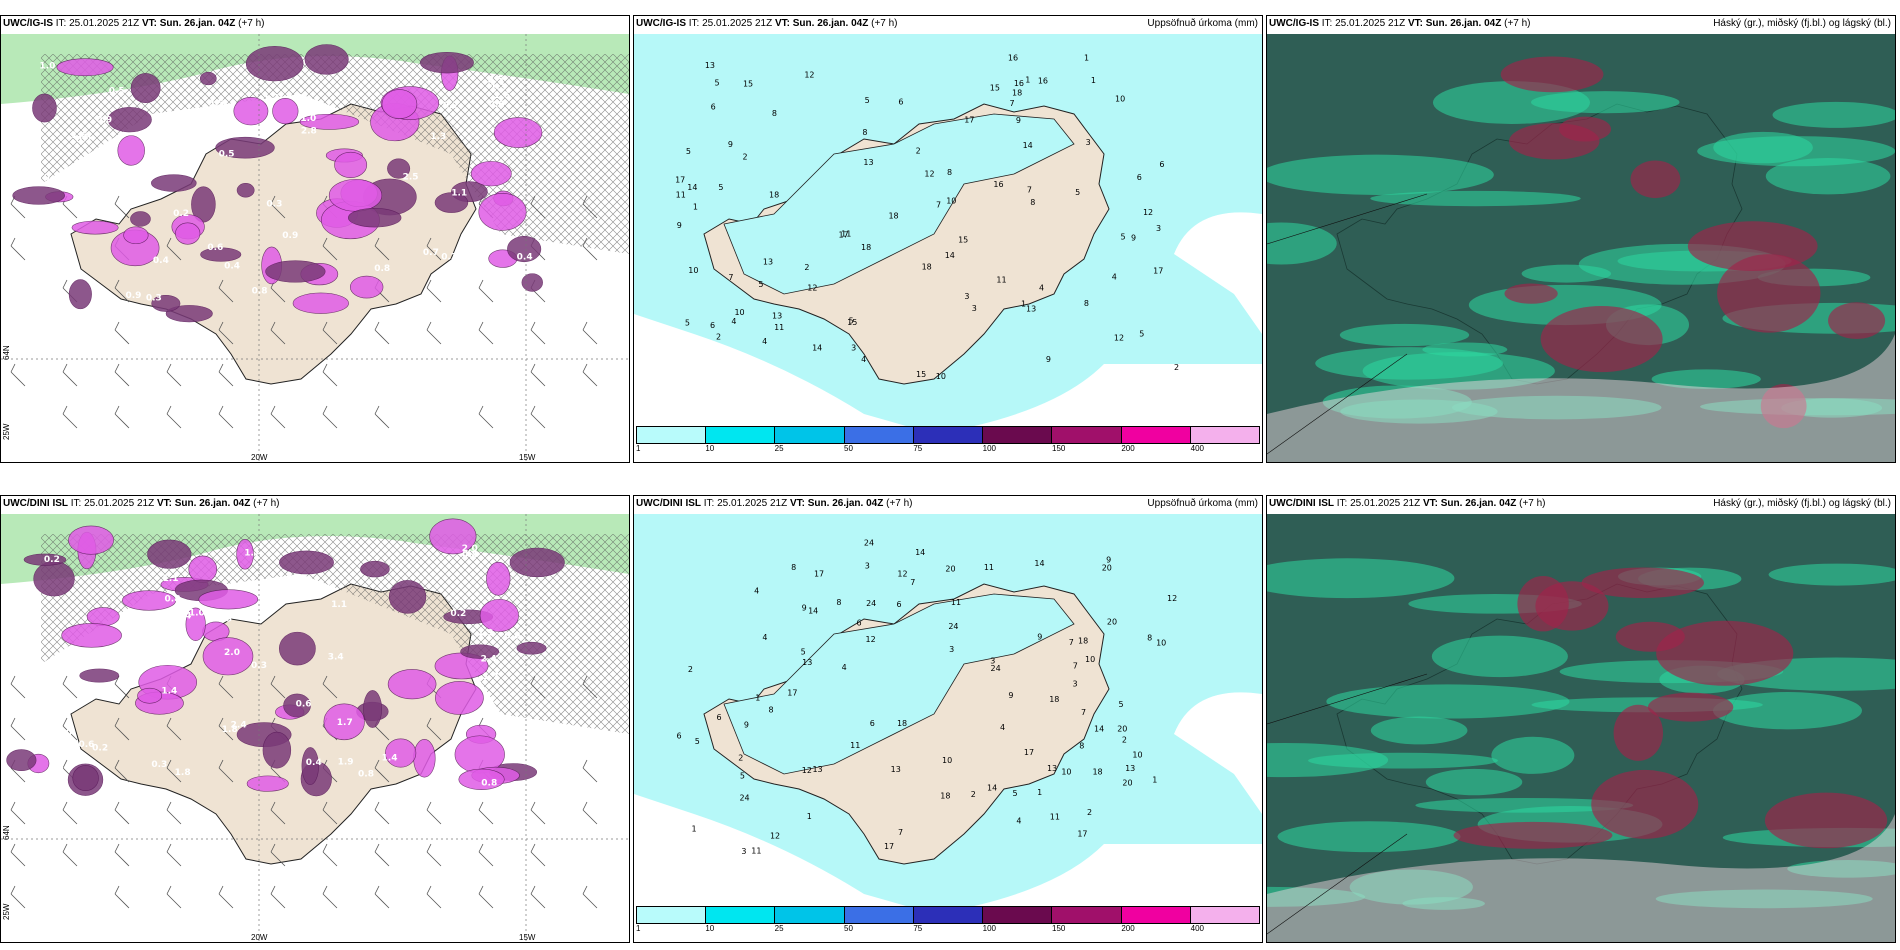 This screenshot has height=950, width=1900. What do you see at coordinates (918, 928) in the screenshot?
I see `colorbar-tick-label: 75` at bounding box center [918, 928].